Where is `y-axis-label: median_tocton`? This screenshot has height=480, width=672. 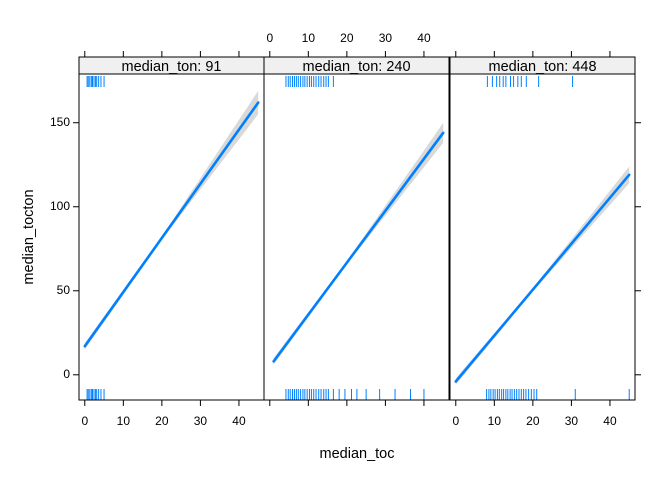
y-axis-label: median_tocton is located at coordinates (29, 236).